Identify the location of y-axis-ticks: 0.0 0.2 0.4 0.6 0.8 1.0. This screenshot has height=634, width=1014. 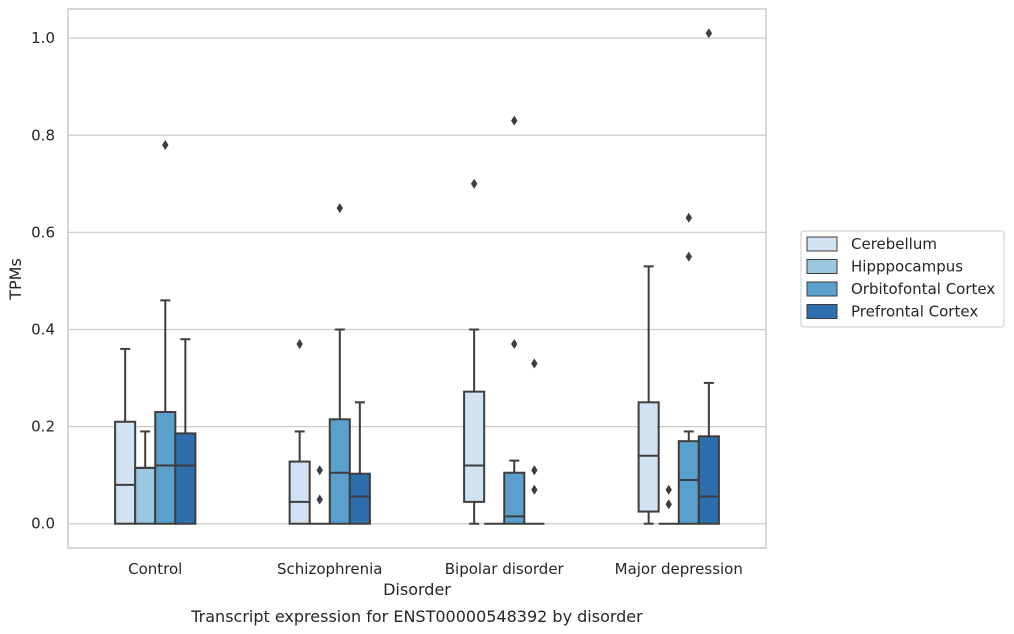
(43, 281).